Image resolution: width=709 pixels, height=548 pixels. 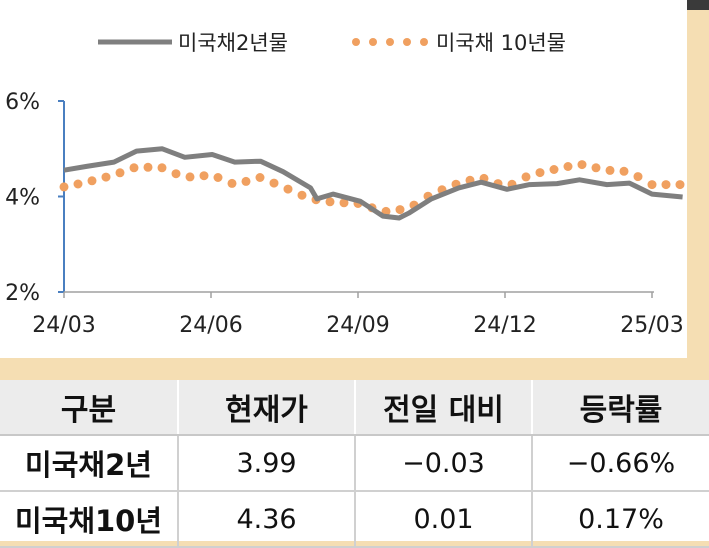 I want to click on x-ticks: 24/03 24/06 24/09 24/12 25/03, so click(x=358, y=315).